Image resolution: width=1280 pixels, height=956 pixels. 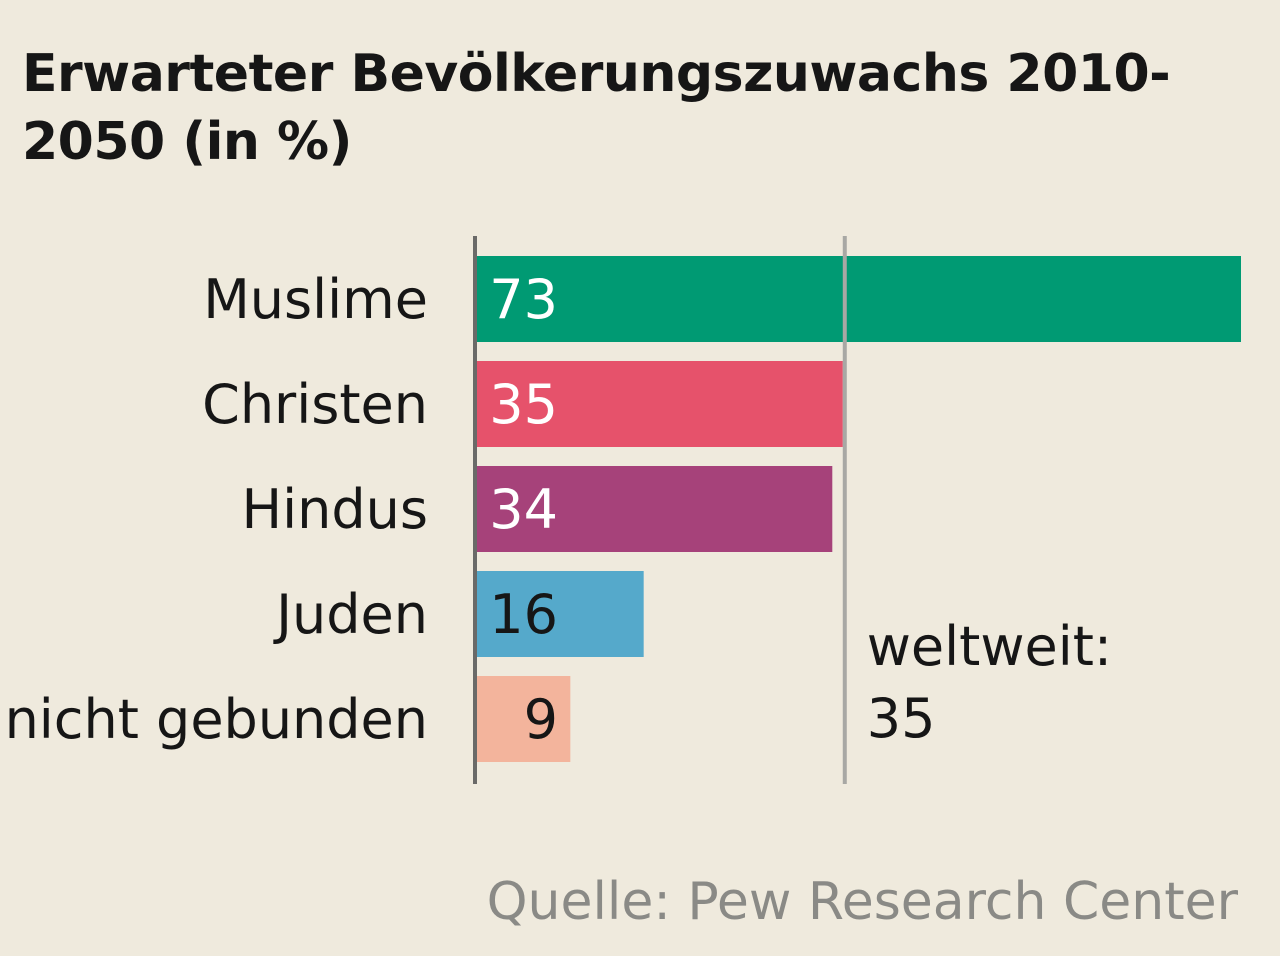 What do you see at coordinates (901, 718) in the screenshot?
I see `reference-value: 35` at bounding box center [901, 718].